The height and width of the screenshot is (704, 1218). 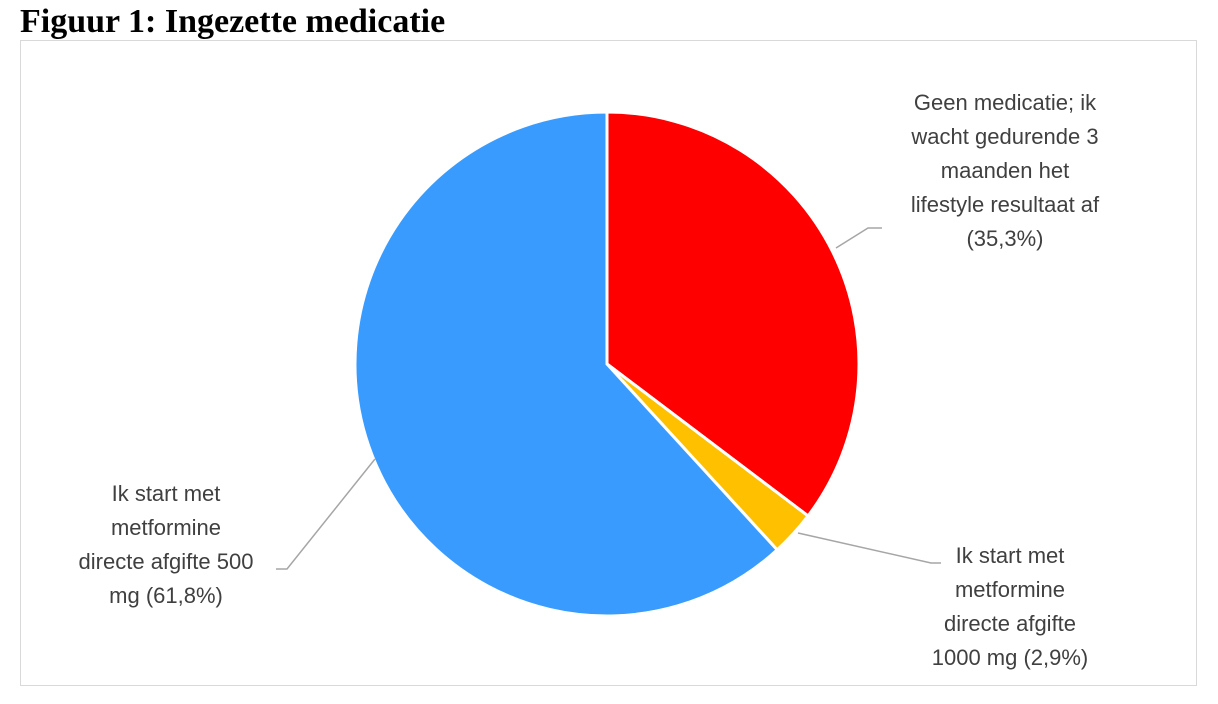 I want to click on label-line: maanden het, so click(x=1005, y=170).